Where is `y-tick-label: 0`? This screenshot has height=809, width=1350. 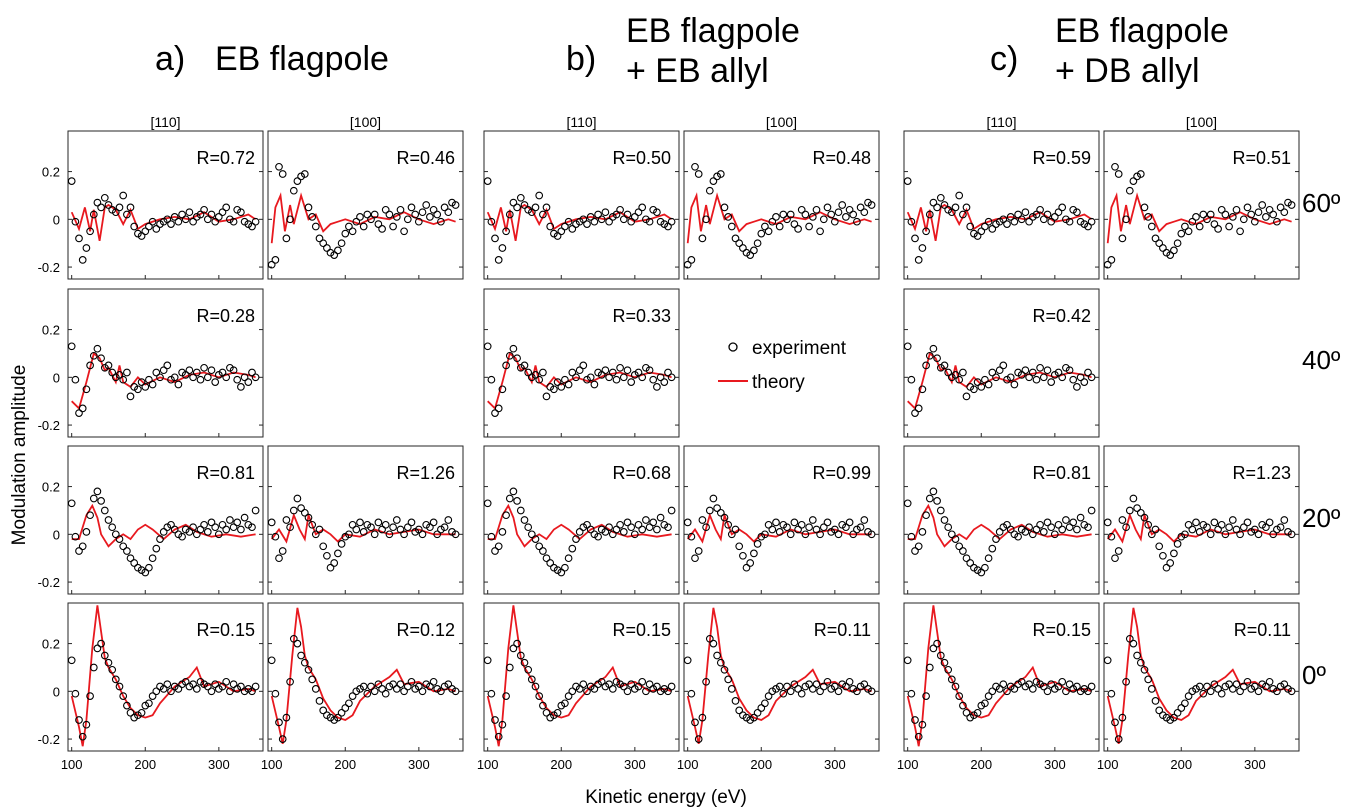
y-tick-label: 0 is located at coordinates (56, 534).